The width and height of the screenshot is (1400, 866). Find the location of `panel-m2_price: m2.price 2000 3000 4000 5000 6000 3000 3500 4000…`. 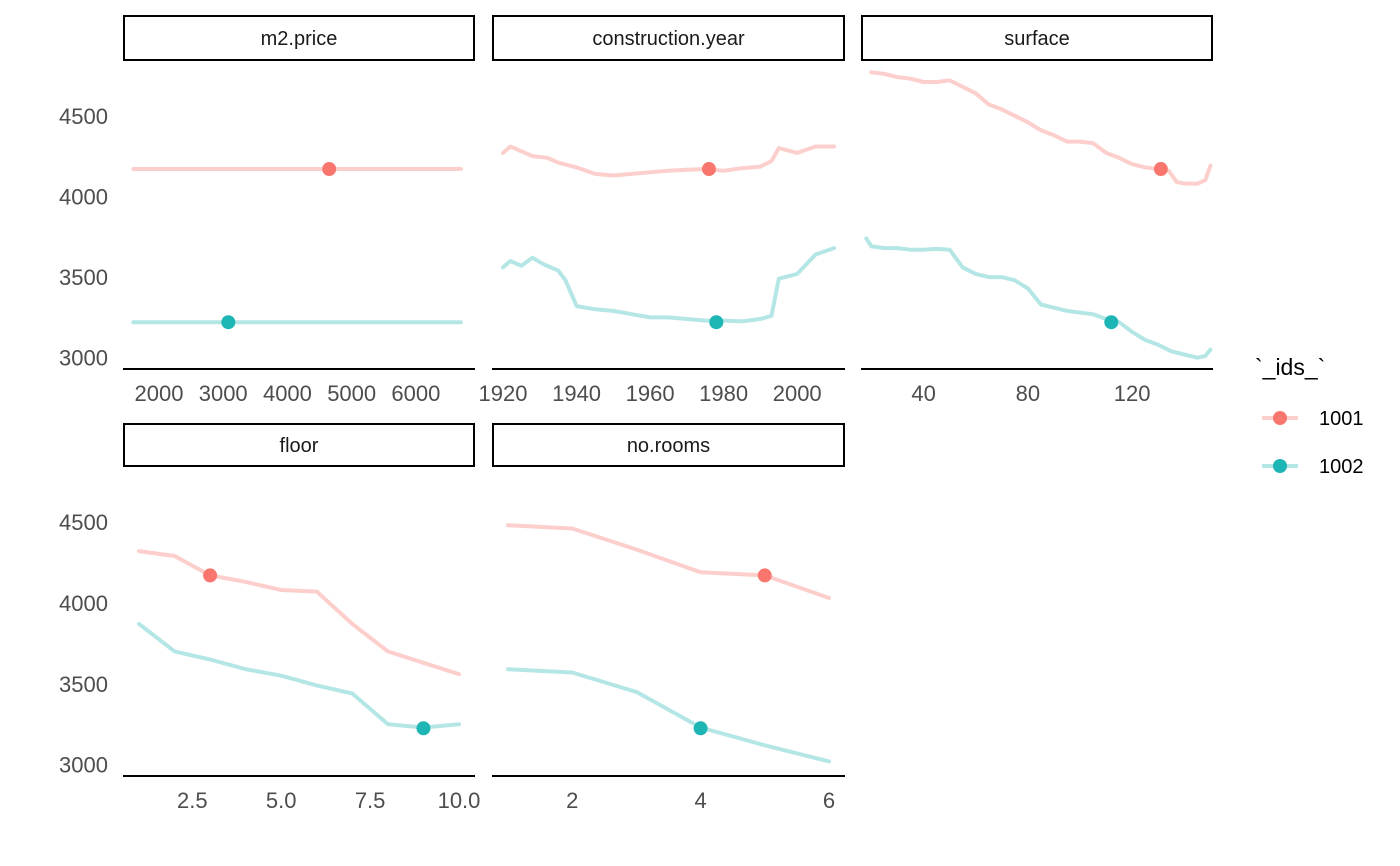

panel-m2_price: m2.price 2000 3000 4000 5000 6000 3000 3500 4000… is located at coordinates (267, 210).